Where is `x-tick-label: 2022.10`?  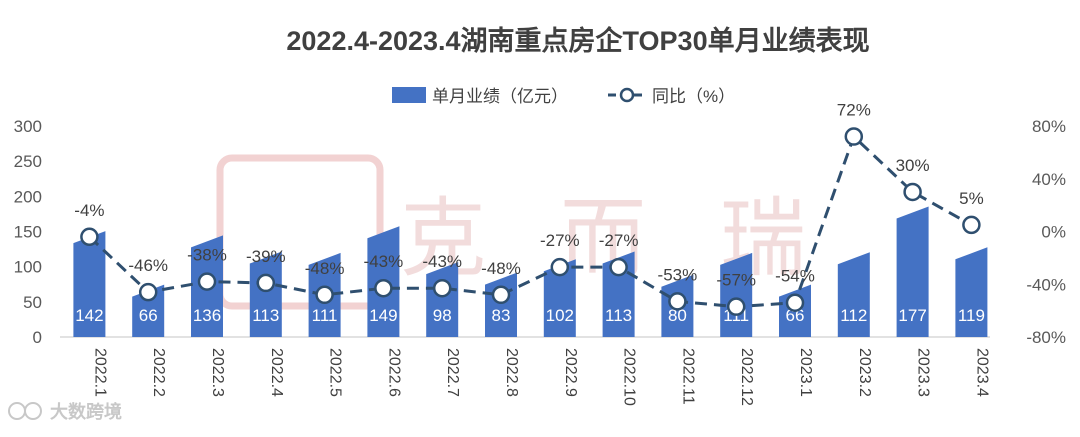 x-tick-label: 2022.10 is located at coordinates (629, 377).